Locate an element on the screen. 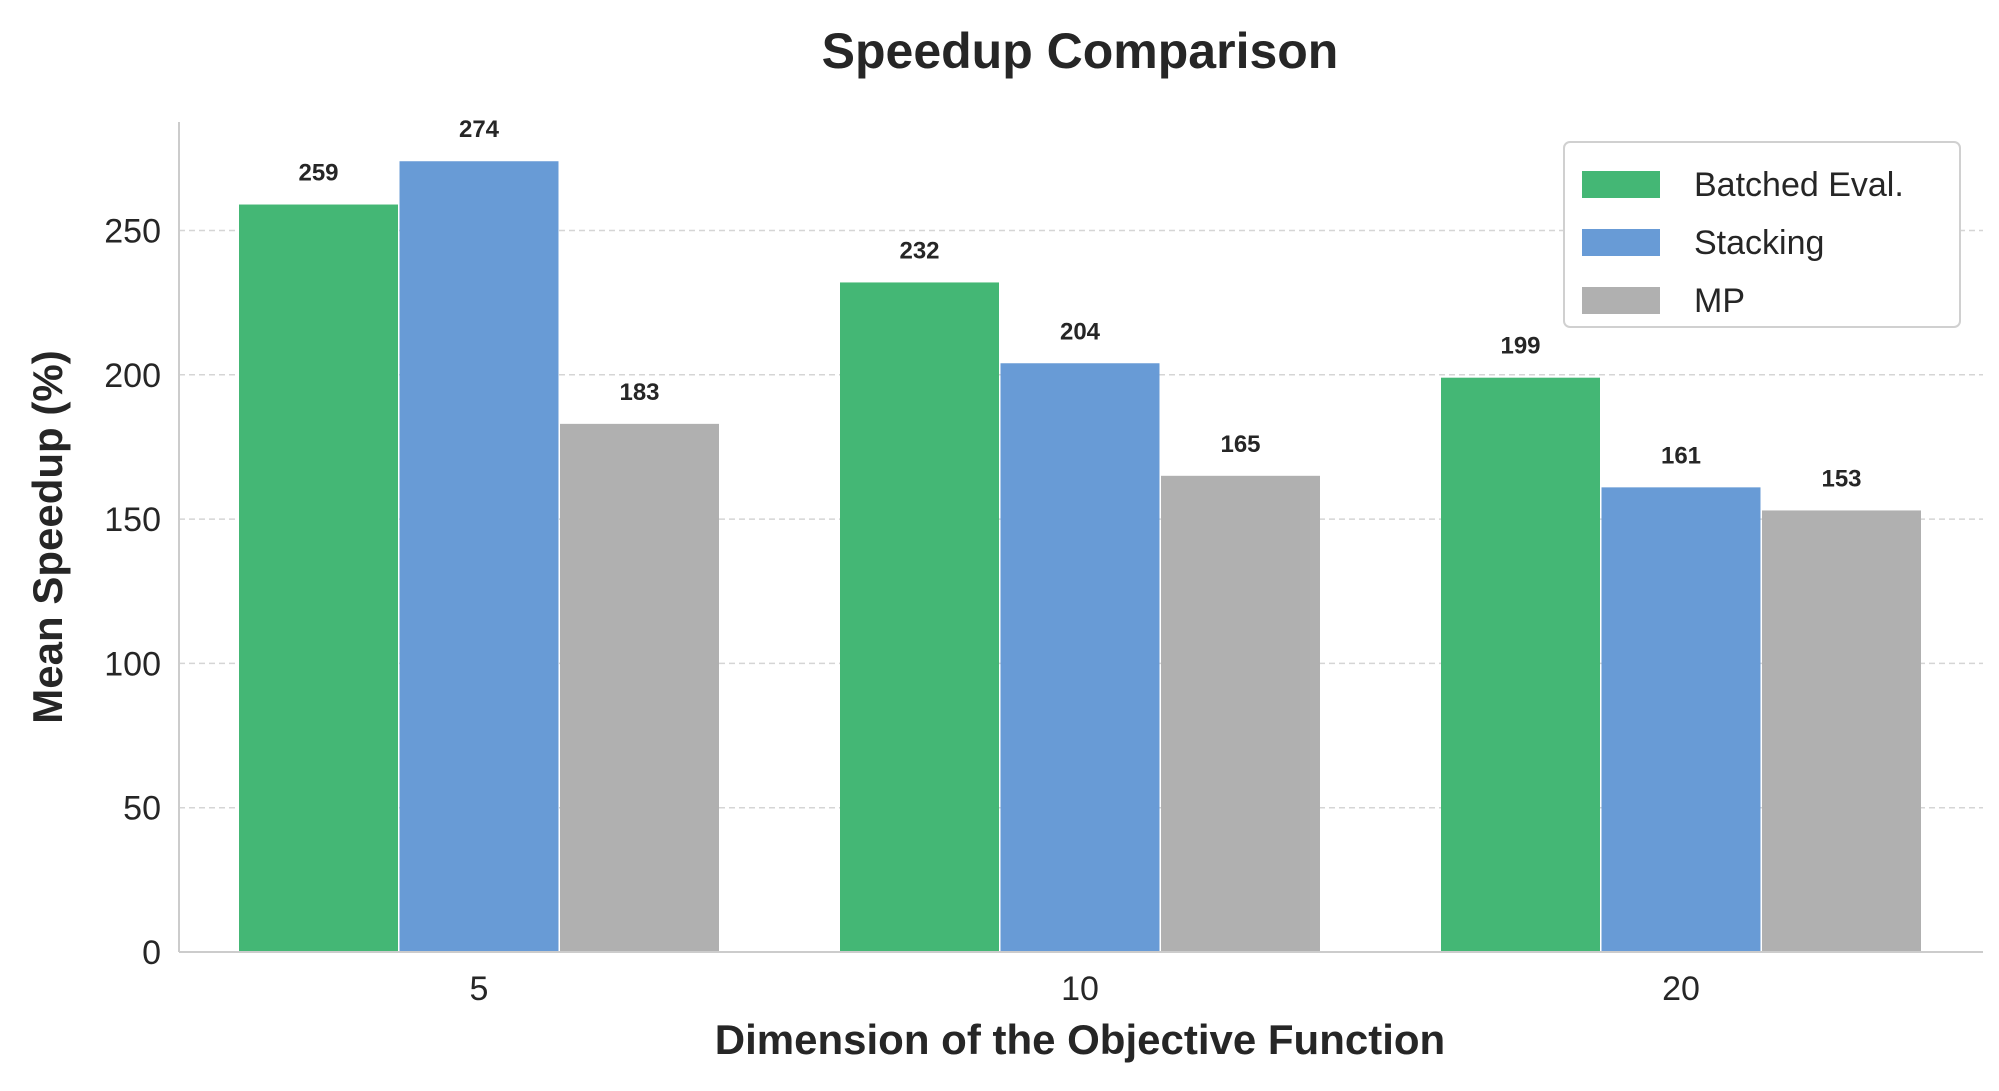 The width and height of the screenshot is (1999, 1091). chart-title: Speedup Comparison is located at coordinates (1080, 51).